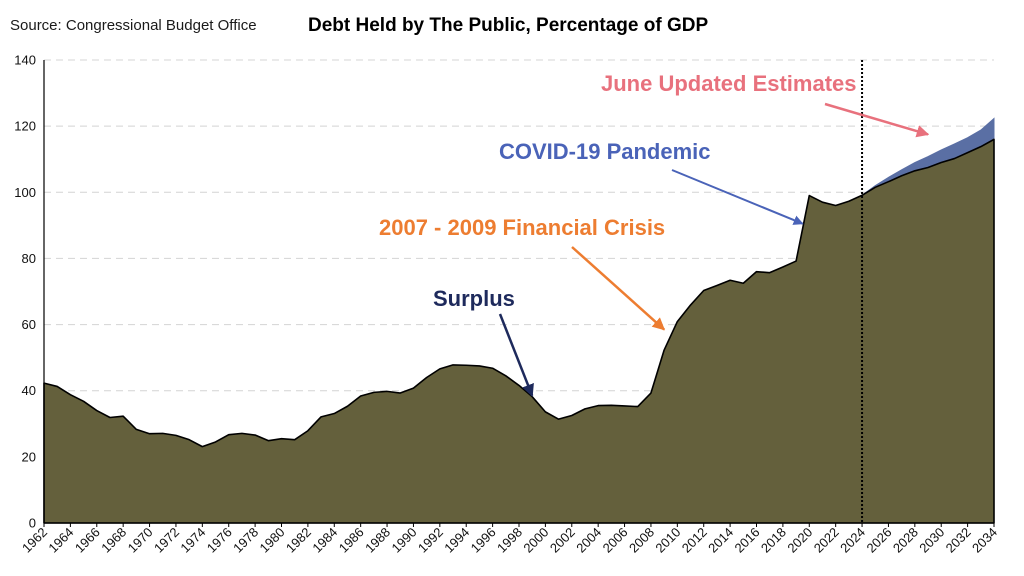  Describe the element at coordinates (747, 540) in the screenshot. I see `x-tick-label: 2016` at that location.